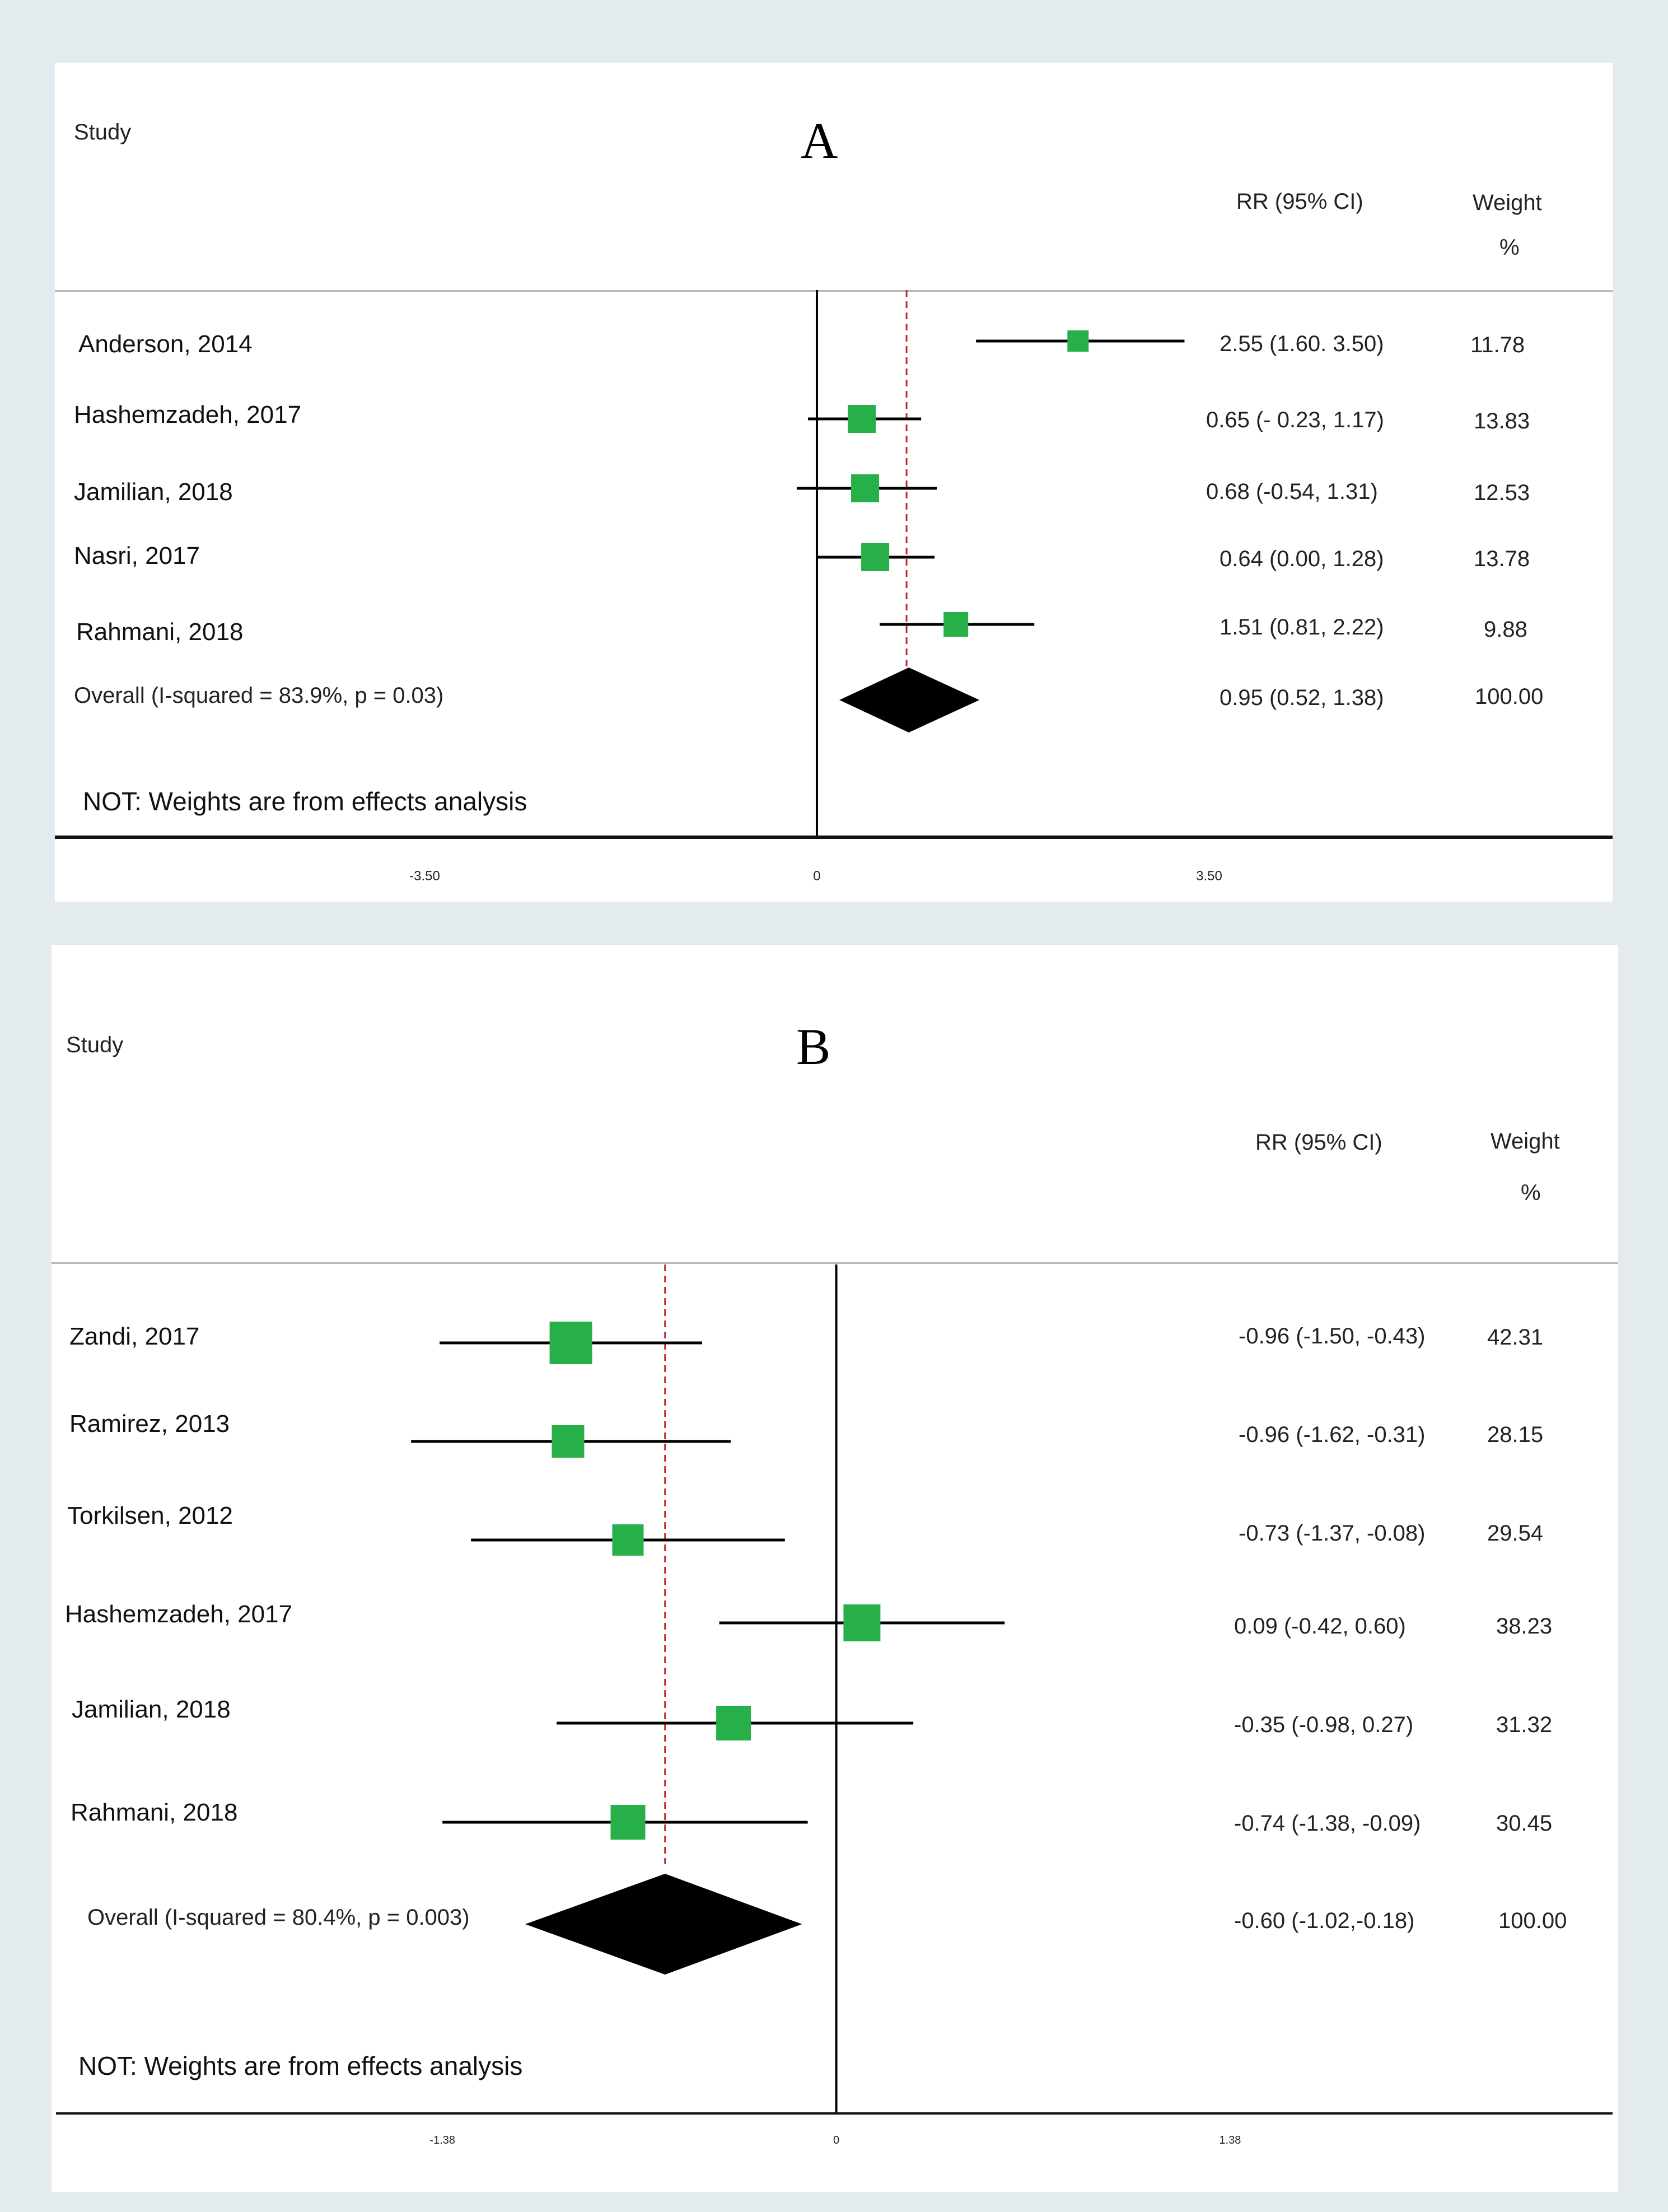 The width and height of the screenshot is (1668, 2212). Describe the element at coordinates (1502, 559) in the screenshot. I see `study-weight: 13.78` at that location.